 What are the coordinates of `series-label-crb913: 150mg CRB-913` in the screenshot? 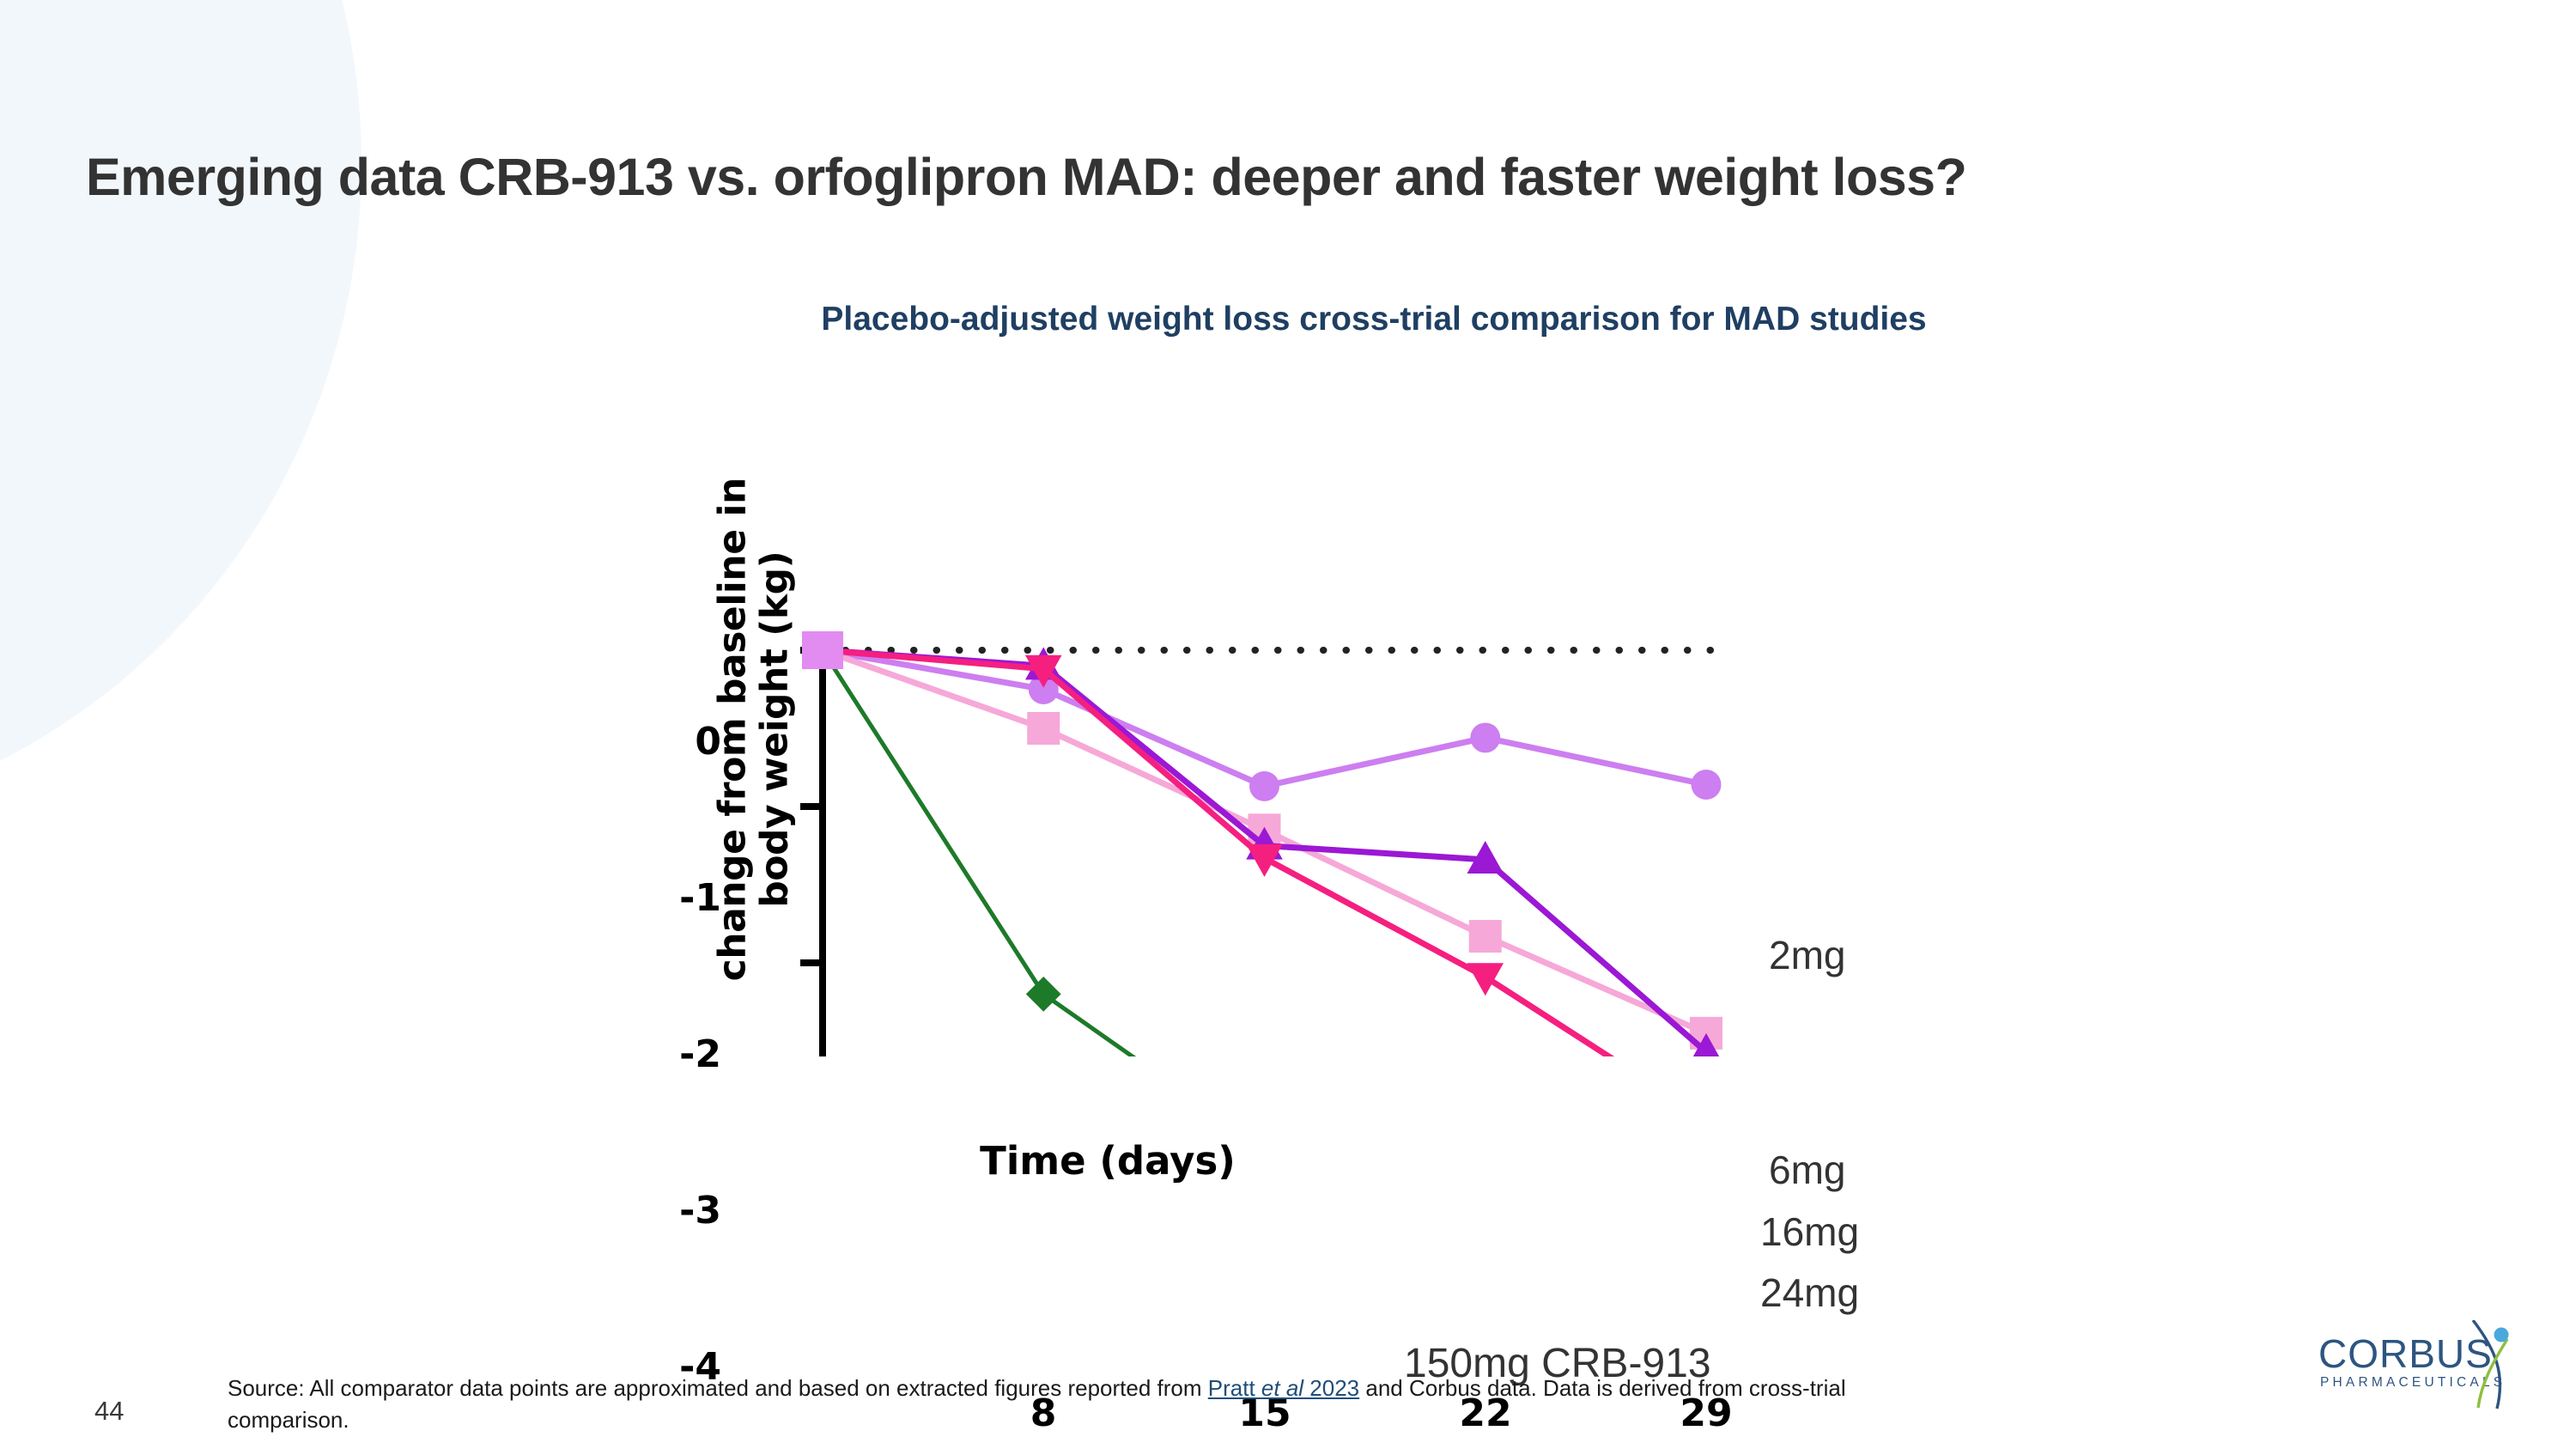 It's located at (1557, 1363).